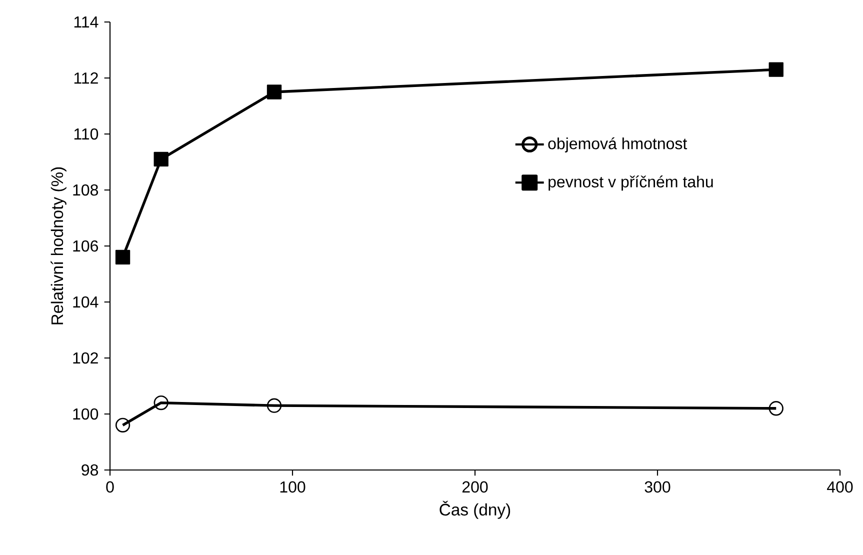 The height and width of the screenshot is (555, 863). Describe the element at coordinates (657, 487) in the screenshot. I see `x-tick-label: 300` at that location.